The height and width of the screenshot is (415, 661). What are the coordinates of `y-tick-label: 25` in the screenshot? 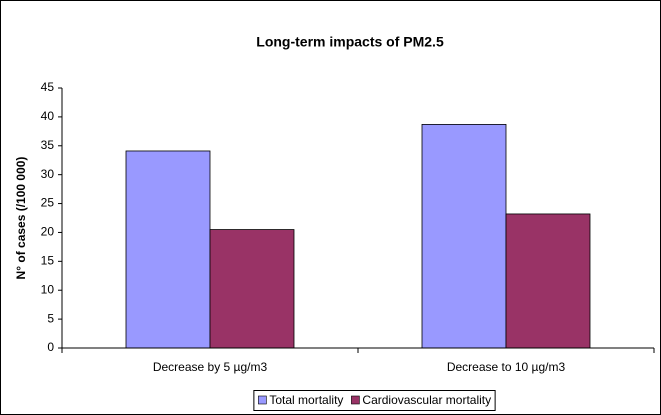 It's located at (48, 203).